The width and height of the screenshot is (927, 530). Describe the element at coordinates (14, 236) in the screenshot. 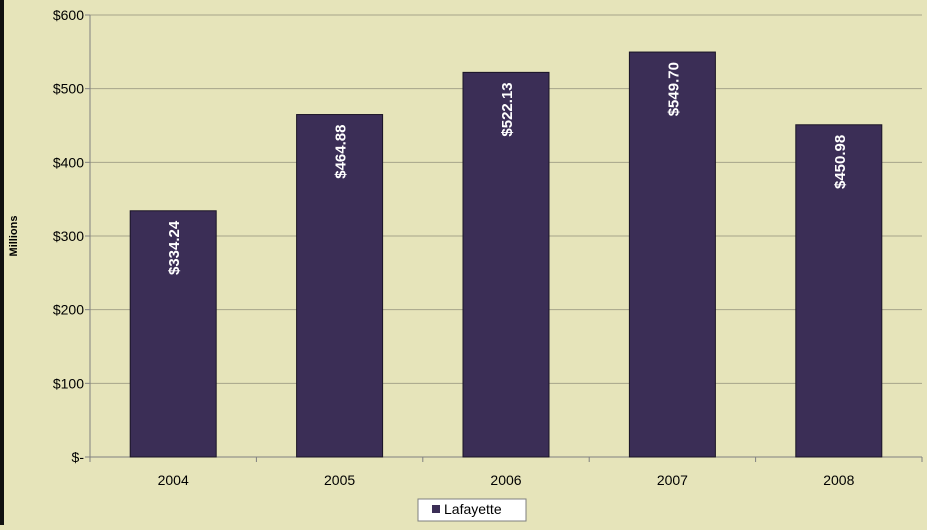

I see `y-axis-title: Millions` at that location.